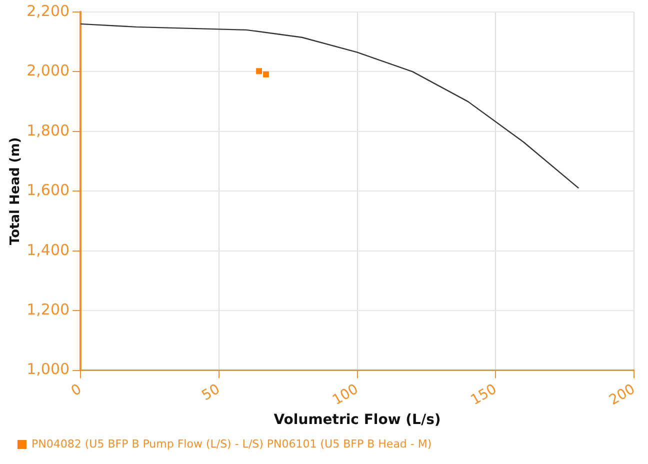  What do you see at coordinates (76, 390) in the screenshot?
I see `x-tick-label: 0` at bounding box center [76, 390].